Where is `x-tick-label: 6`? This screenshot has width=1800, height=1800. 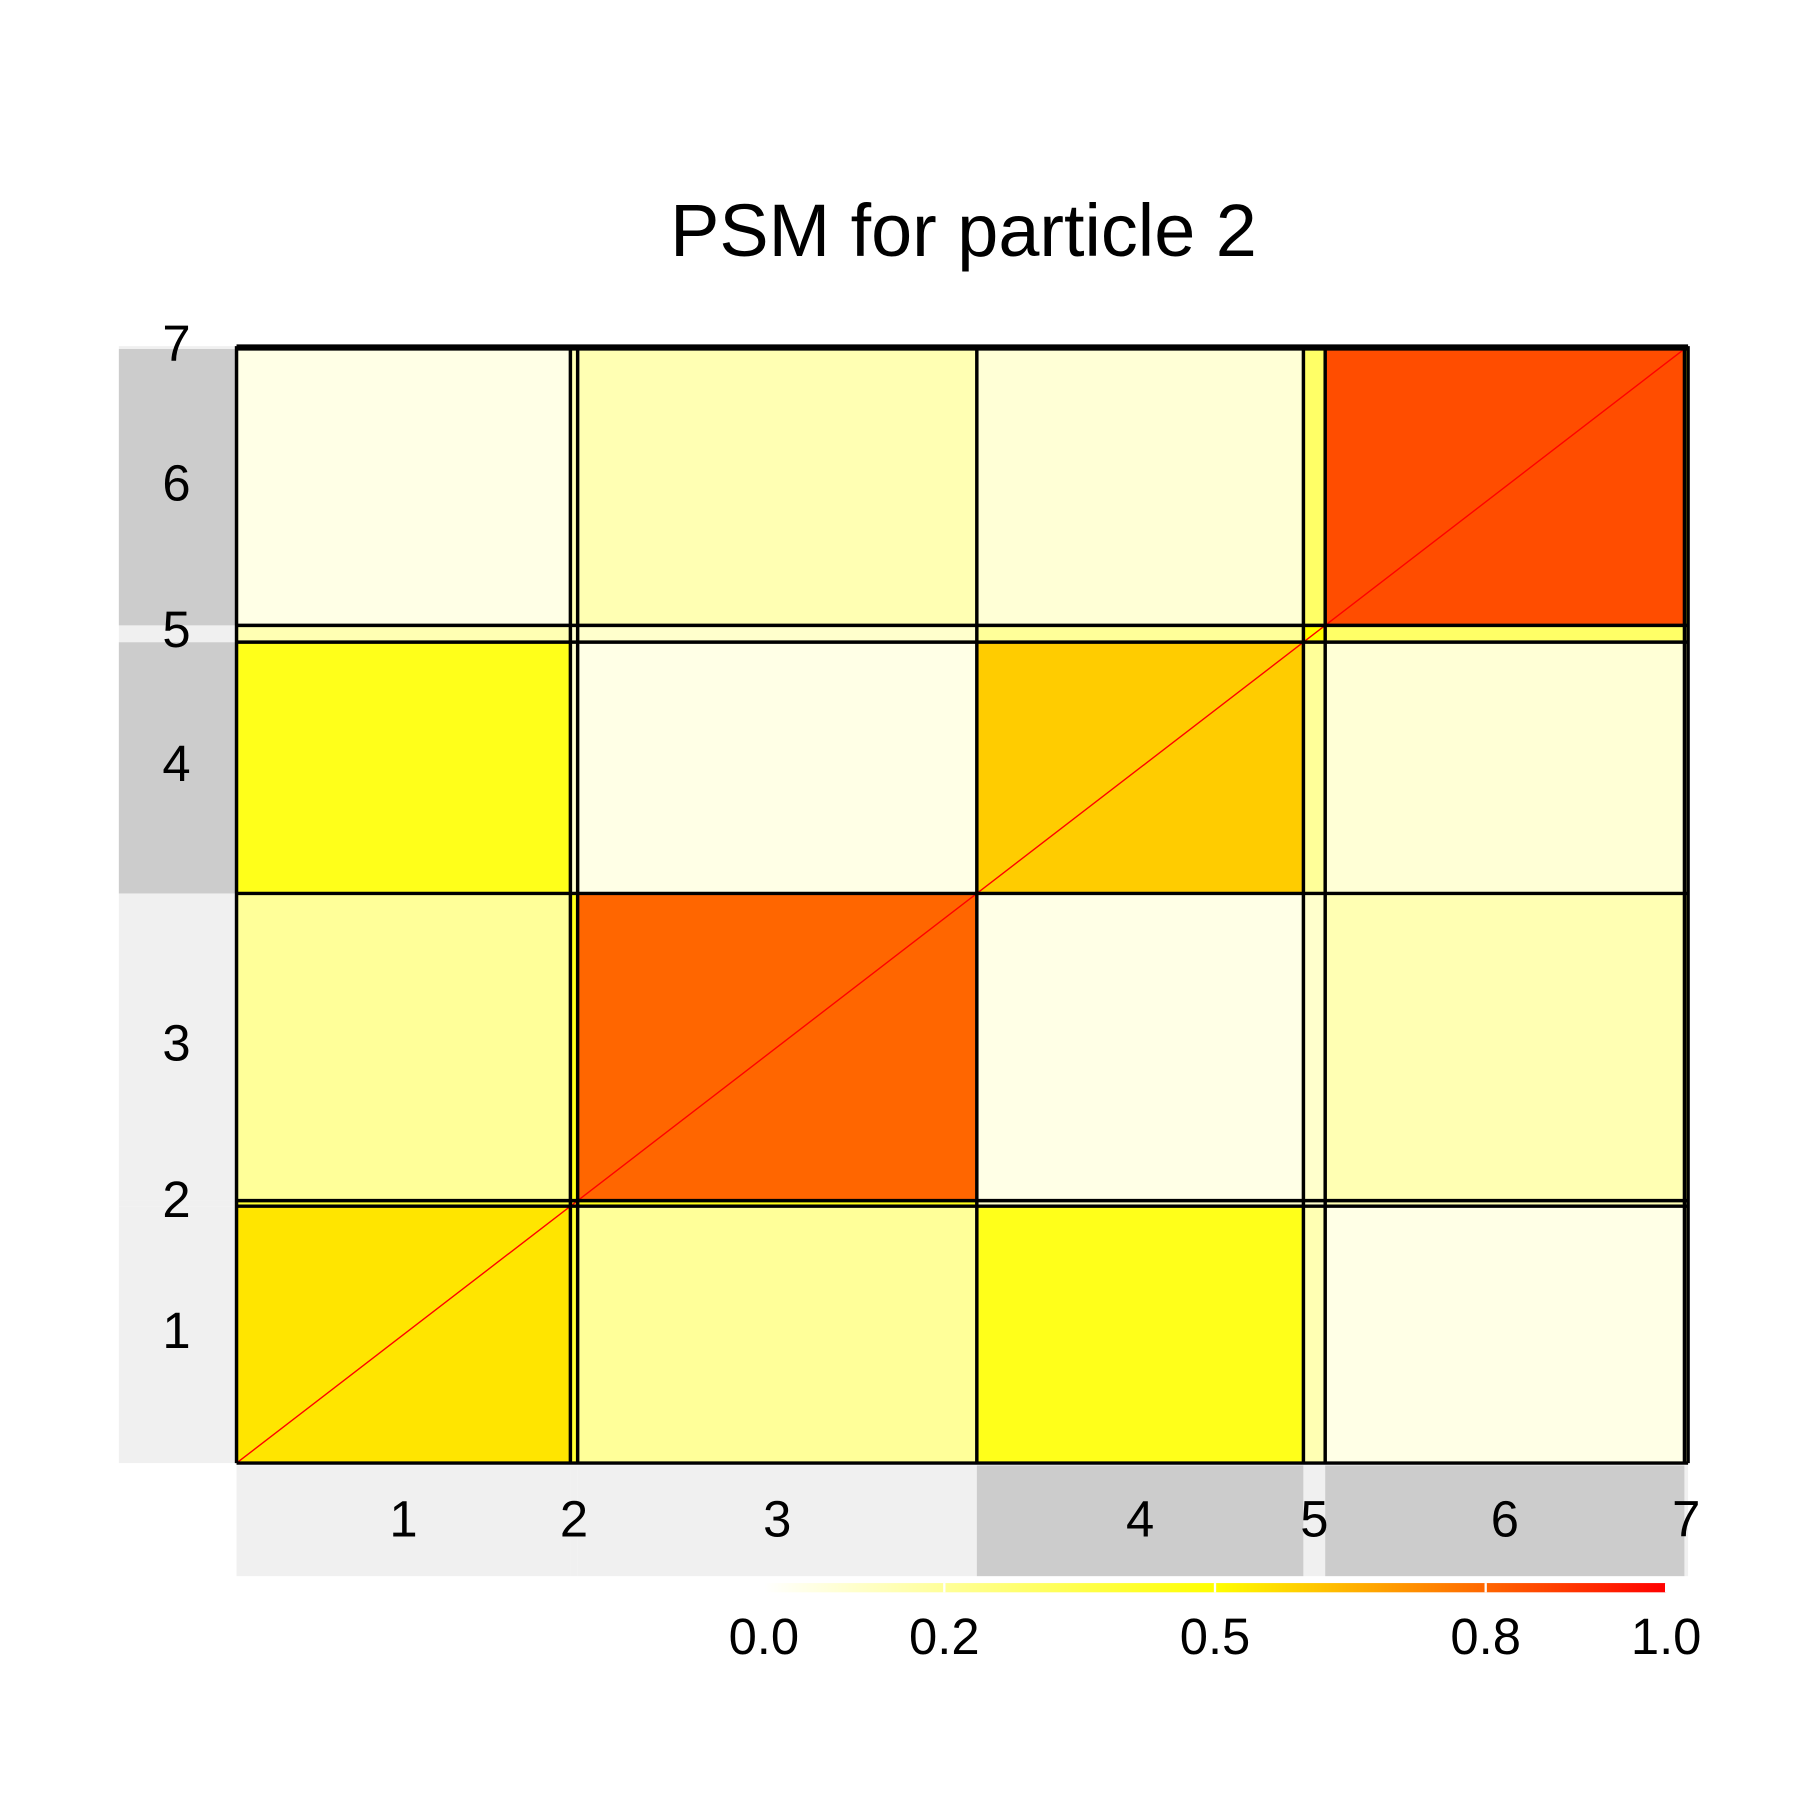 x-tick-label: 6 is located at coordinates (1505, 1518).